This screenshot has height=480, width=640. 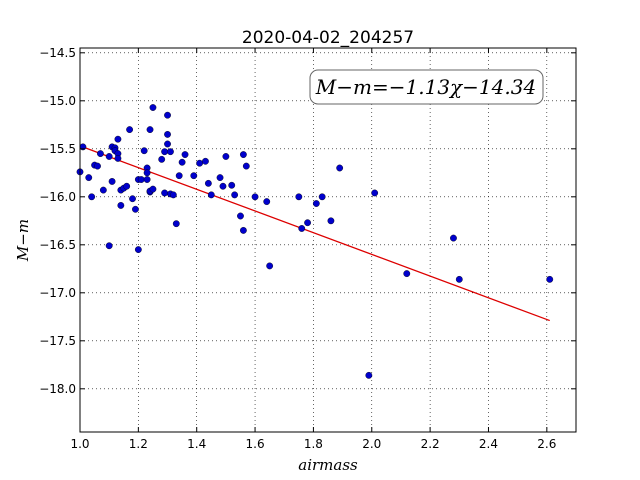 What do you see at coordinates (57, 197) in the screenshot?
I see `y-tick-label: −16.0` at bounding box center [57, 197].